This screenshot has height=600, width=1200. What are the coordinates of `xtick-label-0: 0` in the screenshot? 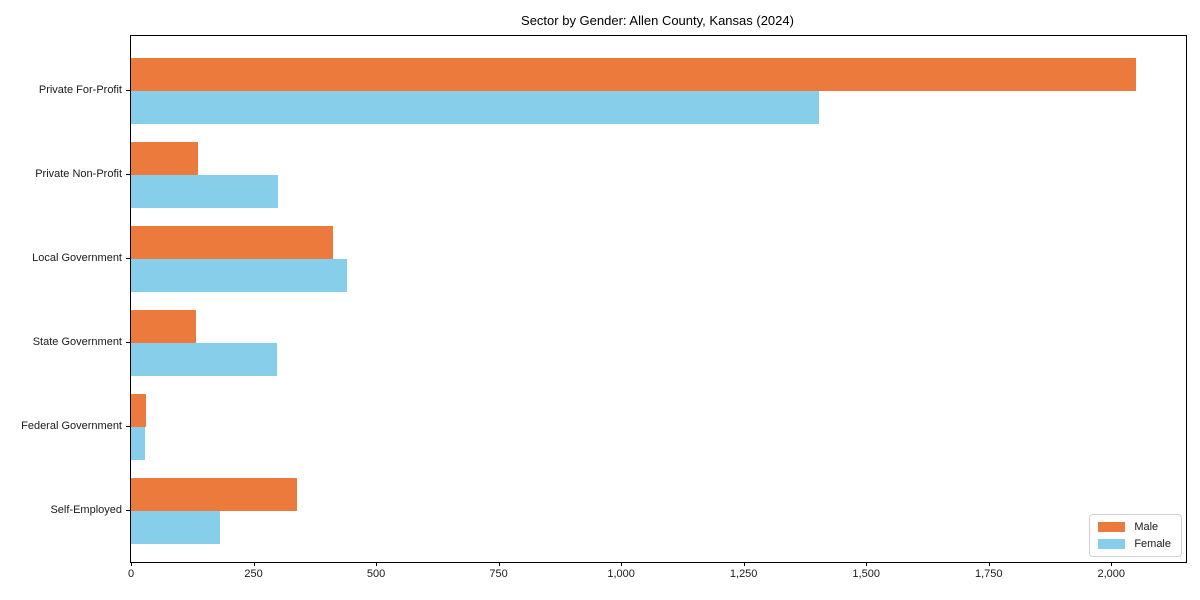 It's located at (131, 574).